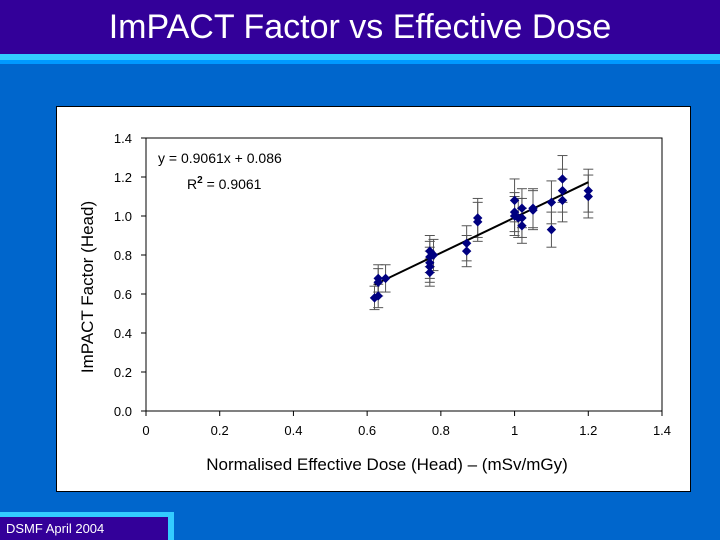 This screenshot has width=720, height=540. Describe the element at coordinates (145, 430) in the screenshot. I see `x-tick-label: 0` at that location.